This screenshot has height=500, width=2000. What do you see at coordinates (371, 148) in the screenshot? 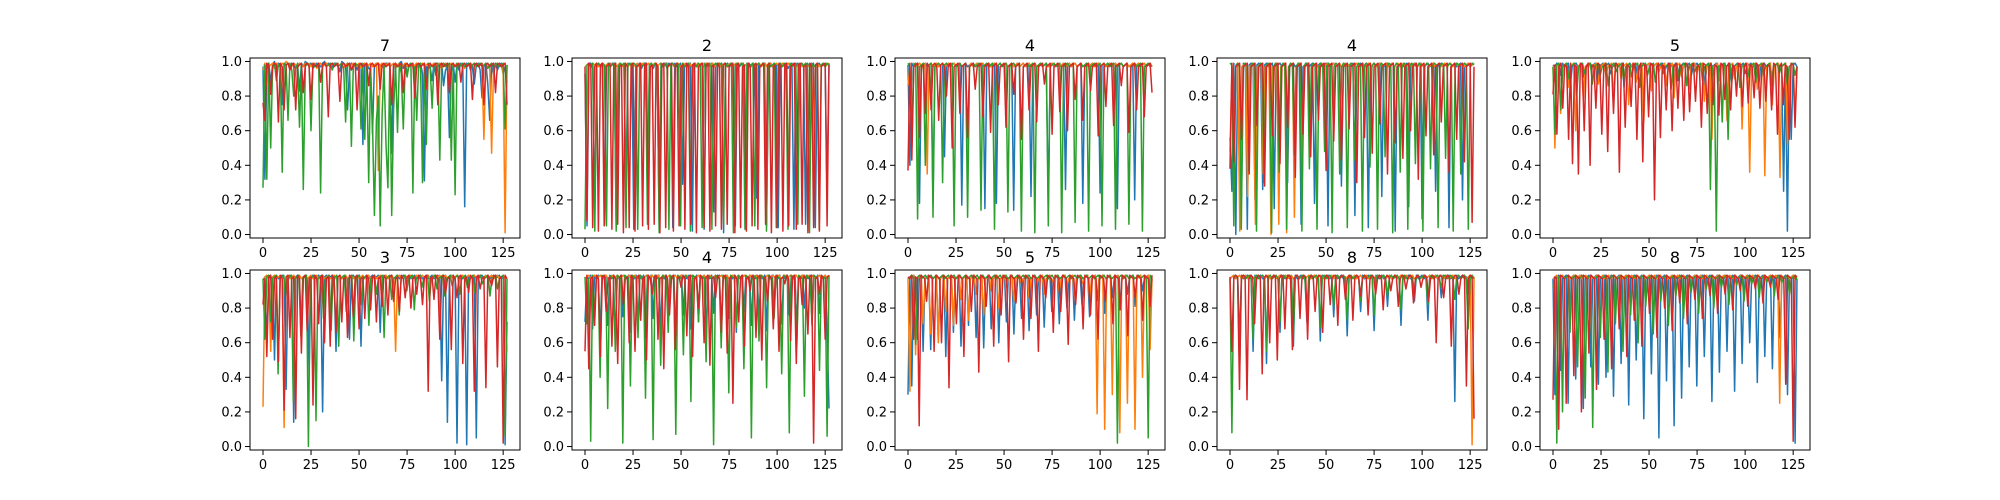
I see `subplot-1: 7 0 25 50 75 100 125 0.0 0.2 0.4 0.6 0.8 1.0` at bounding box center [371, 148].